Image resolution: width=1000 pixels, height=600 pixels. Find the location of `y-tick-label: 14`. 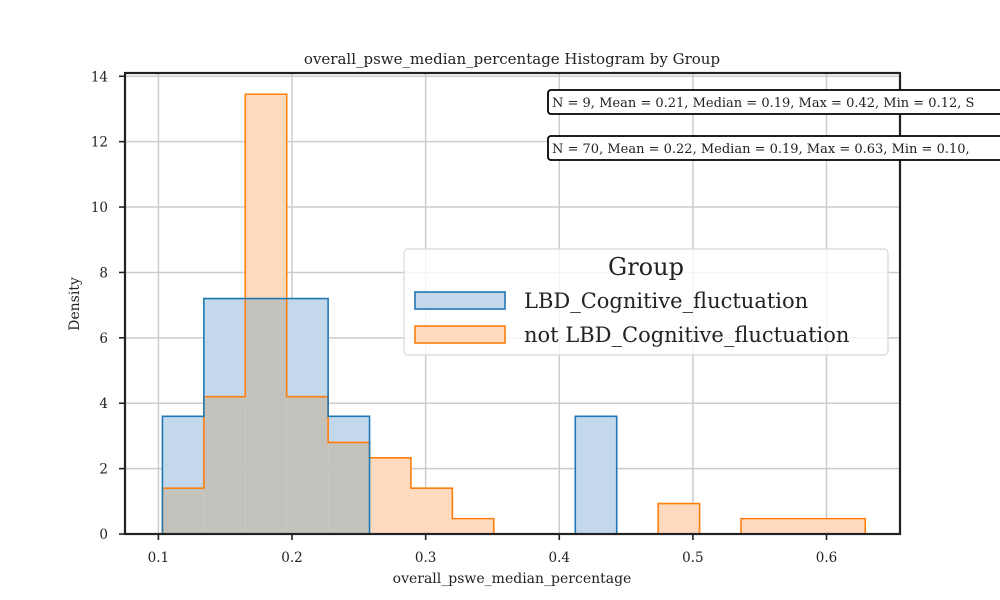

y-tick-label: 14 is located at coordinates (99, 77).